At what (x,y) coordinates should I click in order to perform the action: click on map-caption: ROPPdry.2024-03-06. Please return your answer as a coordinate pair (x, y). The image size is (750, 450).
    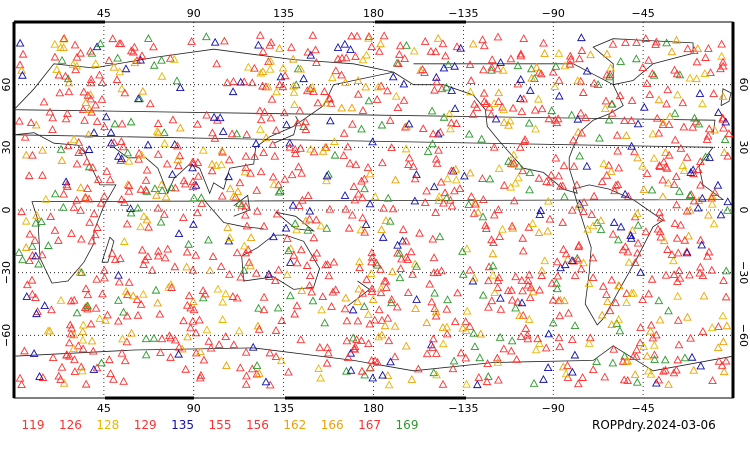
    Looking at the image, I should click on (654, 425).